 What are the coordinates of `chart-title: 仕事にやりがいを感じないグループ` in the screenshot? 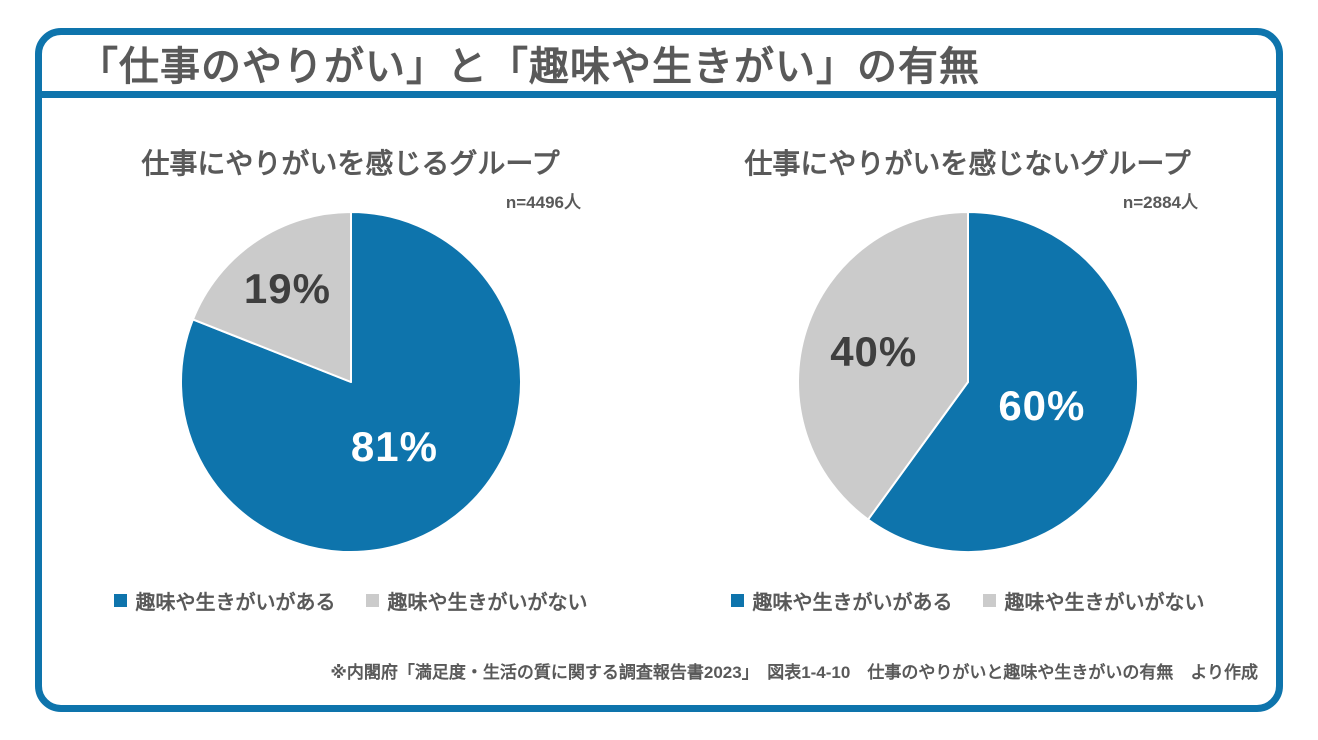 It's located at (967, 163).